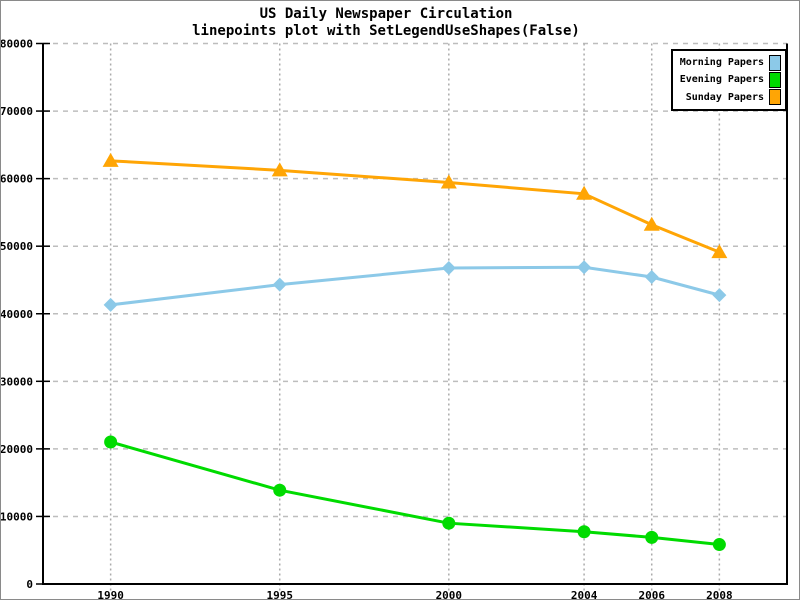 The image size is (800, 600). What do you see at coordinates (17, 516) in the screenshot?
I see `y-axis-tick-label: 10000` at bounding box center [17, 516].